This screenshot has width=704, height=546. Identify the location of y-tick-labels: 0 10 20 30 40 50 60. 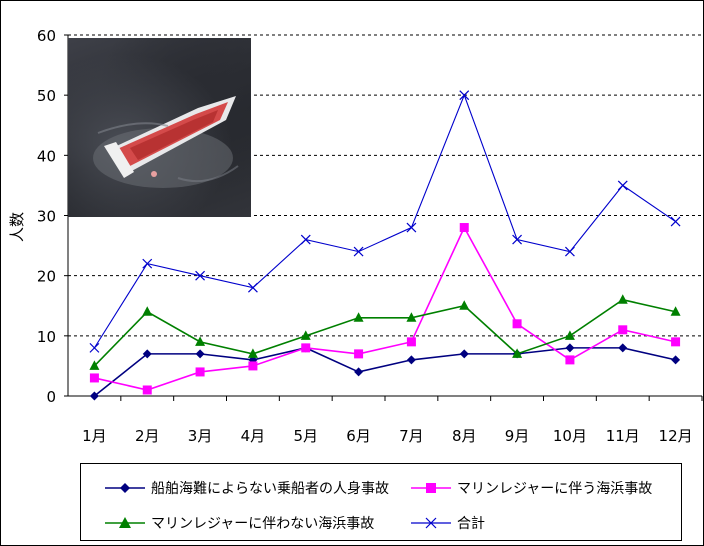
(46, 216).